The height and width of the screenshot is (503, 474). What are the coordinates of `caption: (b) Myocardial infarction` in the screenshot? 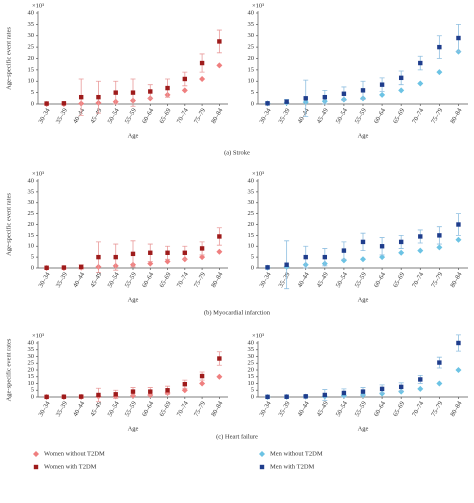 It's located at (237, 312).